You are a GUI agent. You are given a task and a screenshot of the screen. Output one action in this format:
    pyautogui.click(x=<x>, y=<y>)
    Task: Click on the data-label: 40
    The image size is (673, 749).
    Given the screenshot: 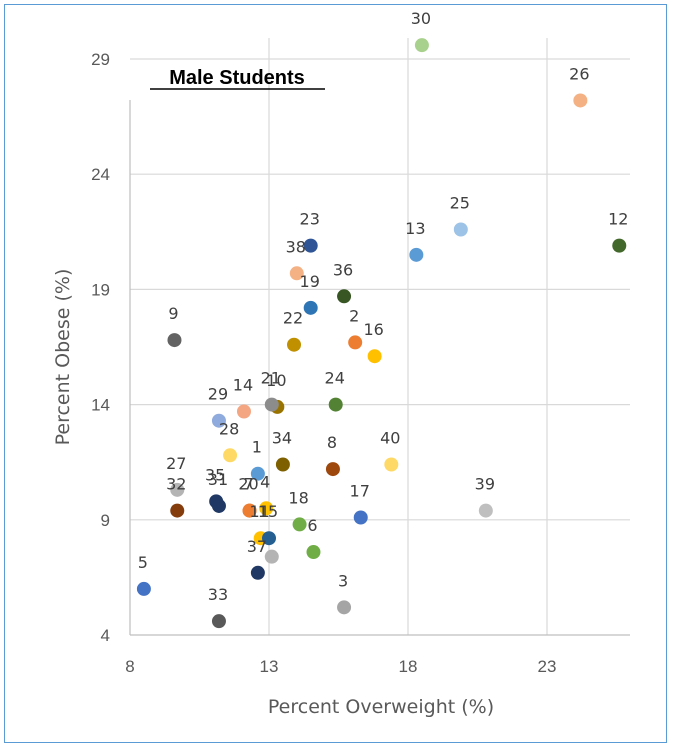 What is the action you would take?
    pyautogui.click(x=390, y=438)
    